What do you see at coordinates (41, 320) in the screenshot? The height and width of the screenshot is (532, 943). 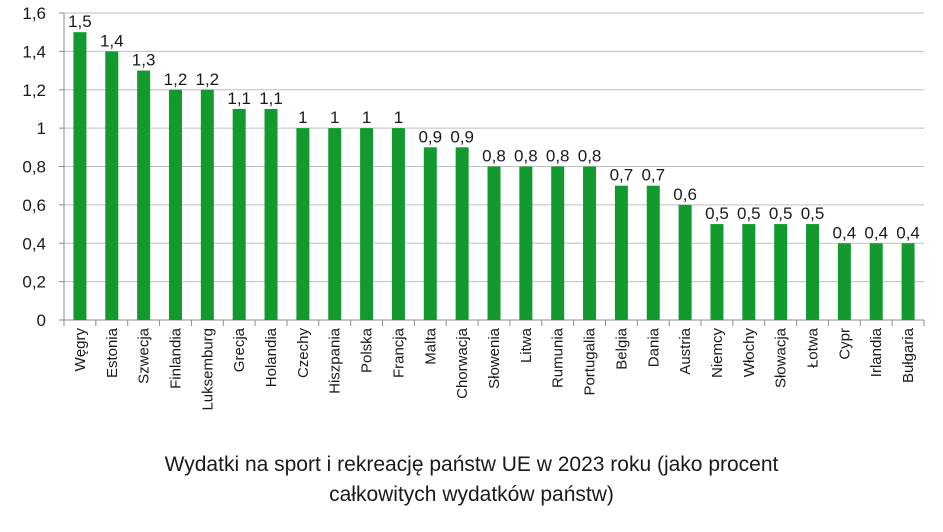 I see `y-tick-label: 0` at bounding box center [41, 320].